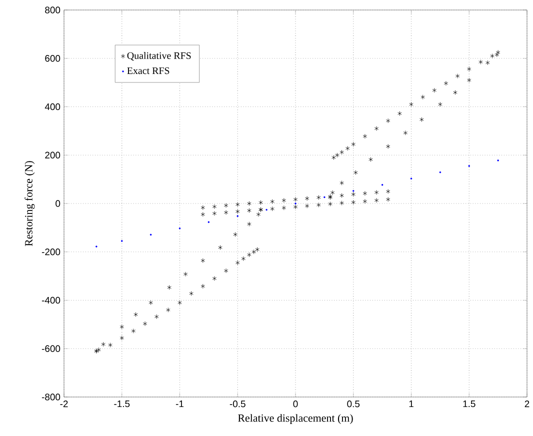  Describe the element at coordinates (51, 397) in the screenshot. I see `y-tick-label: -800` at that location.